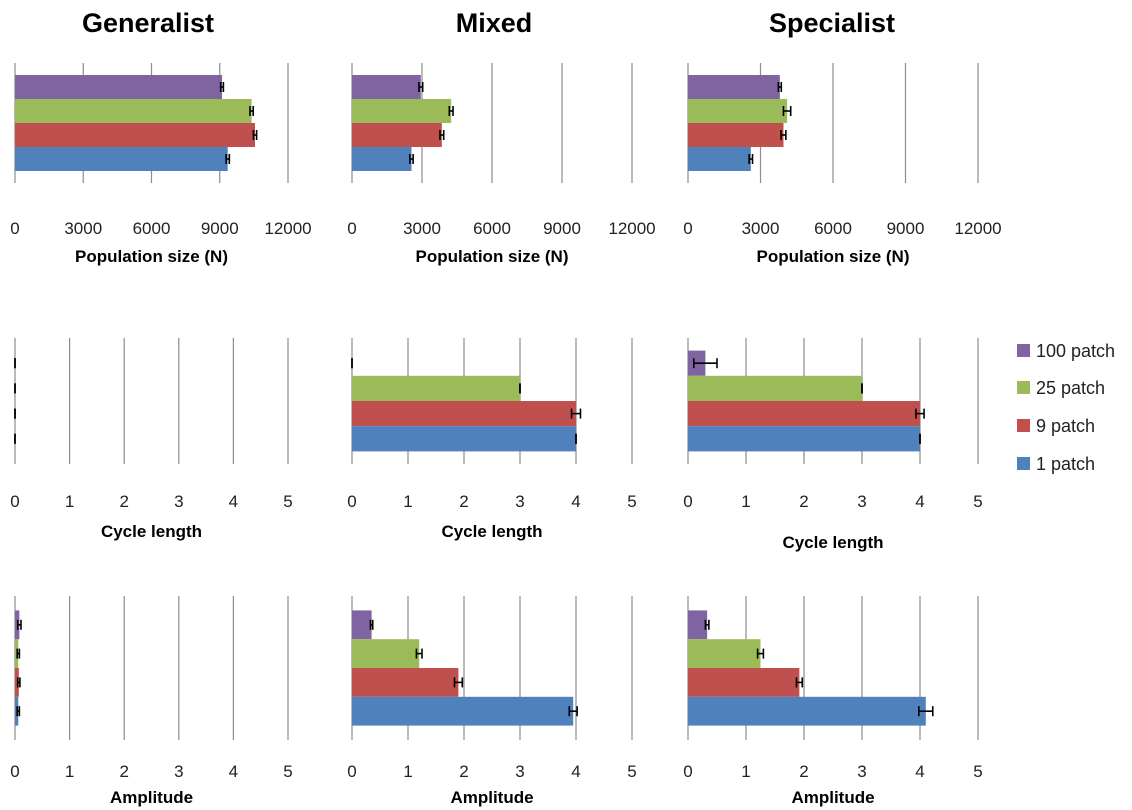 The image size is (1132, 810). Describe the element at coordinates (1075, 351) in the screenshot. I see `legend-label: 100 patch` at that location.